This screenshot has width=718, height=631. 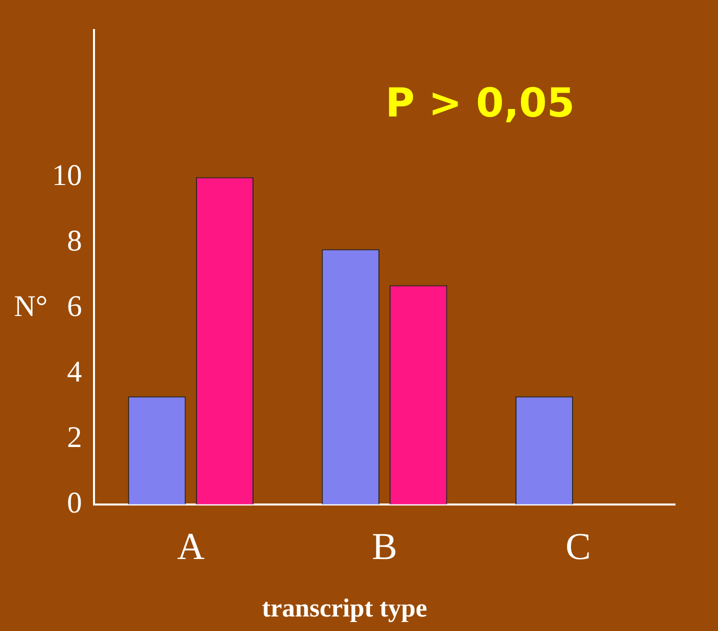 I want to click on y-tick-label: 0, so click(x=74, y=503).